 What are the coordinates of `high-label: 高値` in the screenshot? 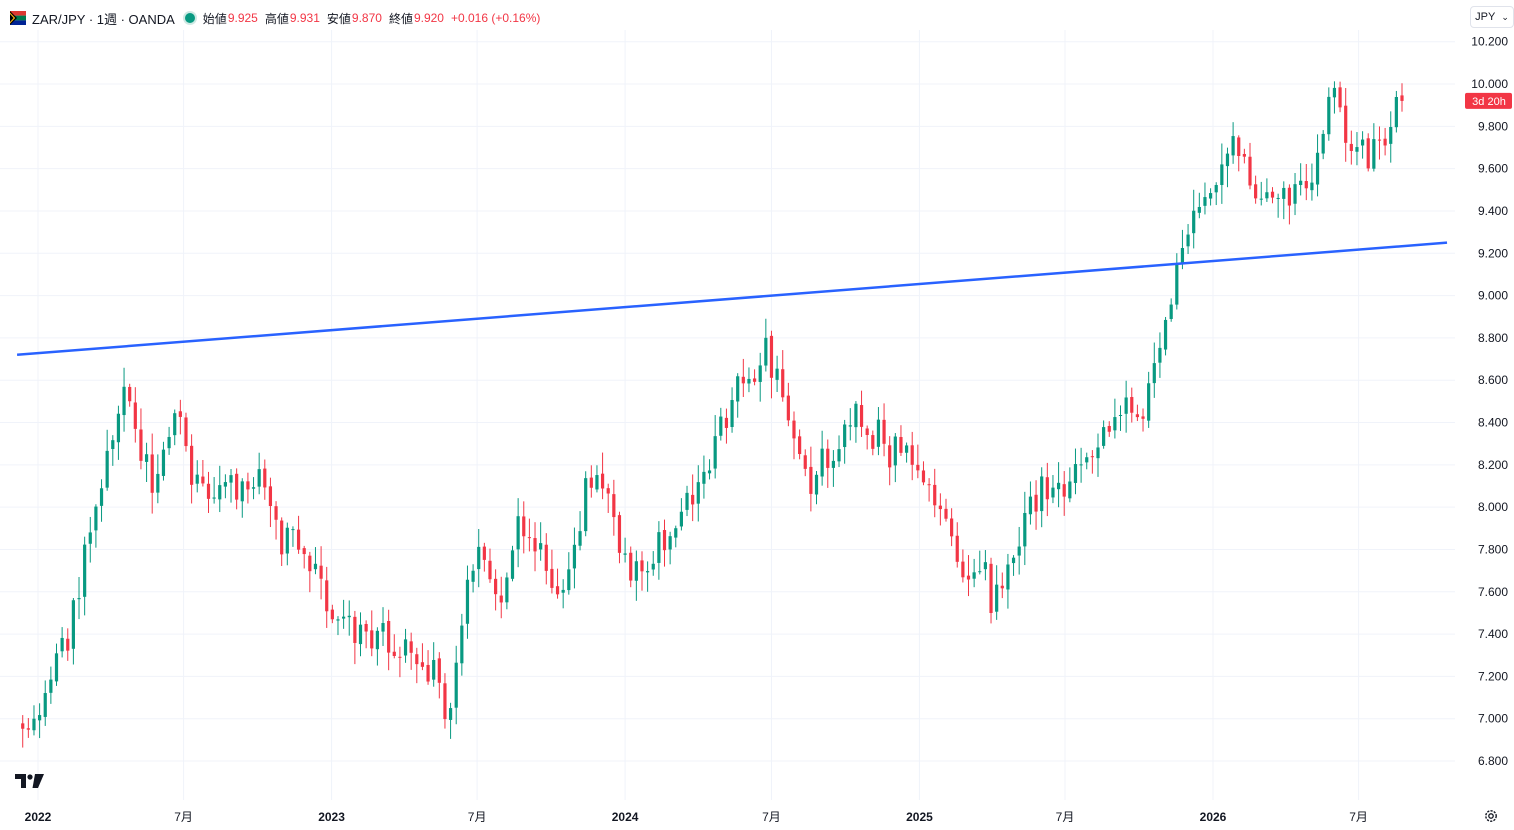 It's located at (276, 18).